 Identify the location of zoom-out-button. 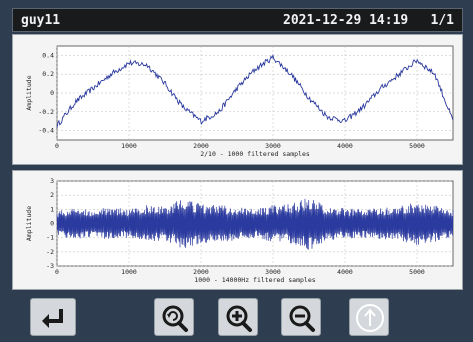
(301, 317).